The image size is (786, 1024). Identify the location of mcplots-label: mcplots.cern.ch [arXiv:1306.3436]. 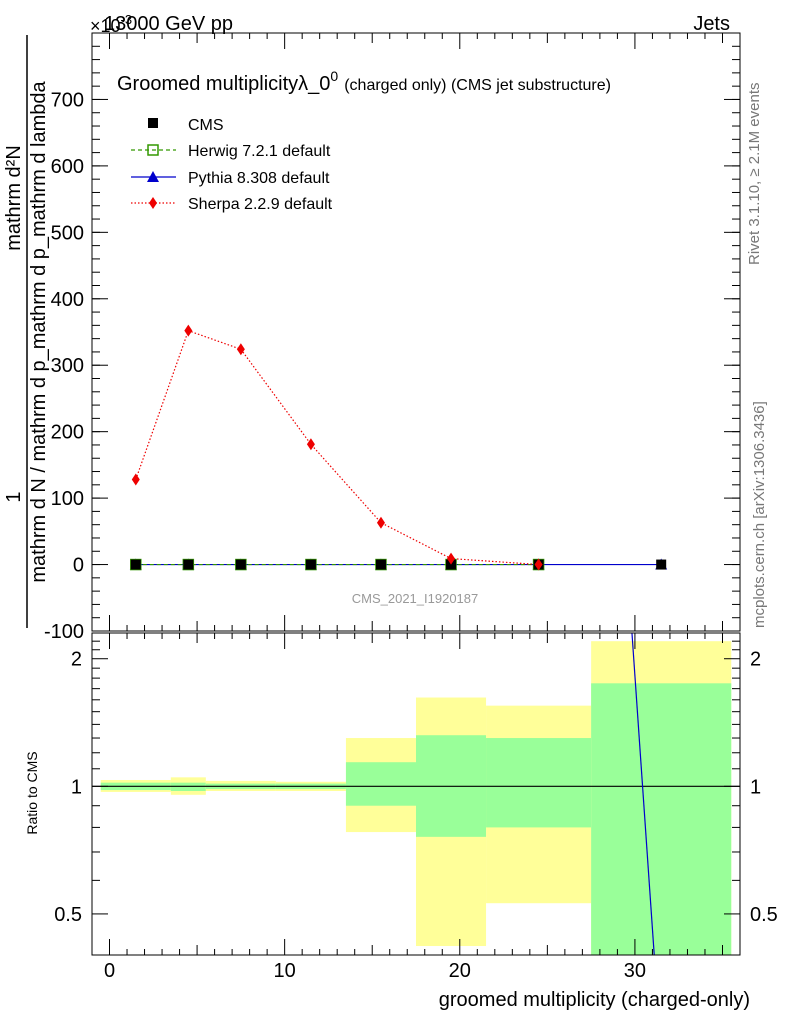
(759, 514).